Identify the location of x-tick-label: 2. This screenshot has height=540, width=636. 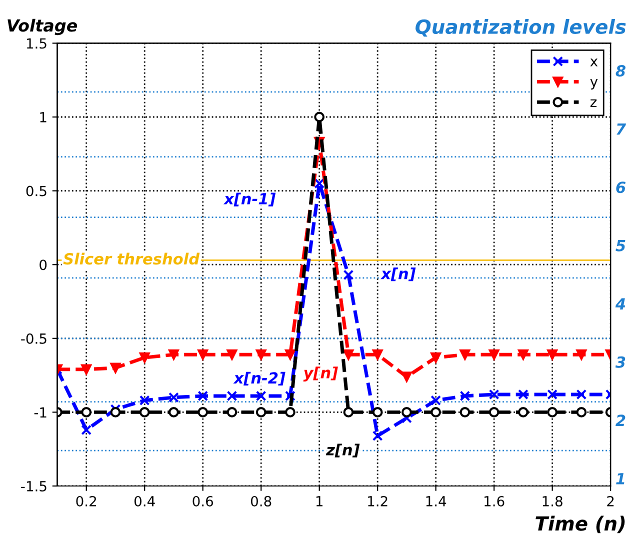
(610, 501).